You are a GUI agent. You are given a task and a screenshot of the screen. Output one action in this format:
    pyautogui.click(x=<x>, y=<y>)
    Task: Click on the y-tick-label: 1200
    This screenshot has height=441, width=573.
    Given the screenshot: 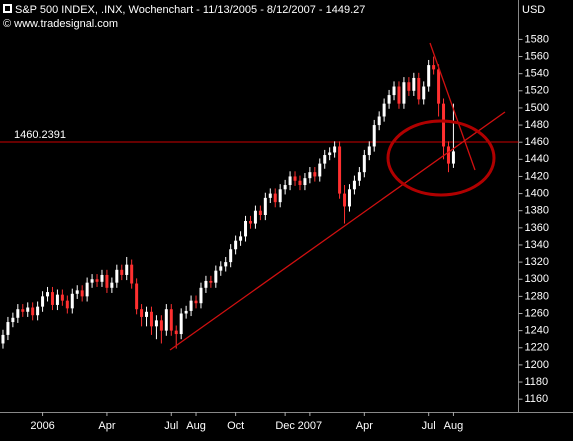 What is the action you would take?
    pyautogui.click(x=537, y=365)
    